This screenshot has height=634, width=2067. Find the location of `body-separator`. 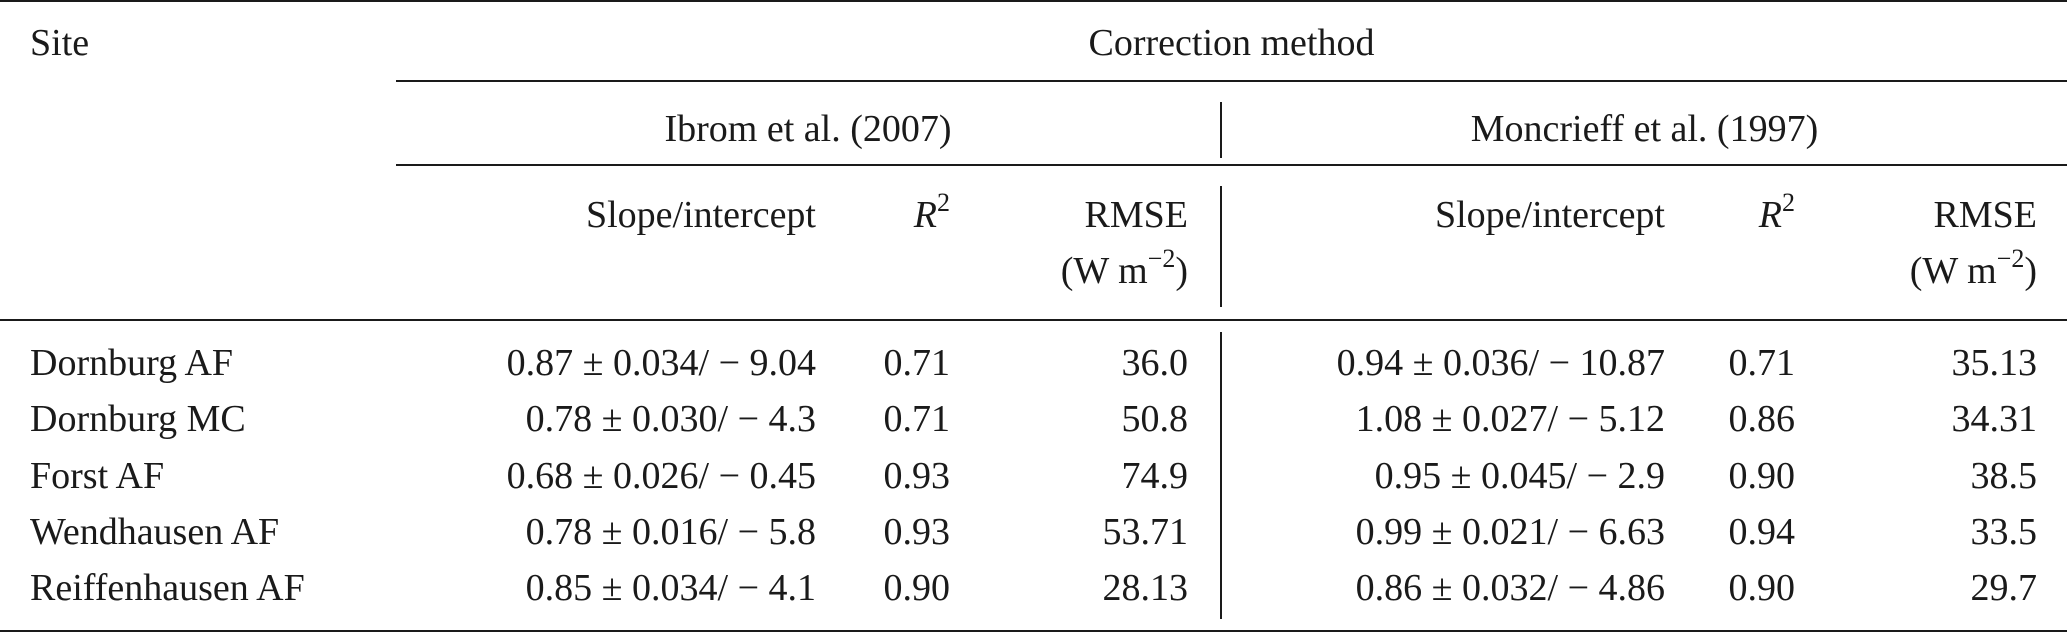

body-separator is located at coordinates (1221, 475).